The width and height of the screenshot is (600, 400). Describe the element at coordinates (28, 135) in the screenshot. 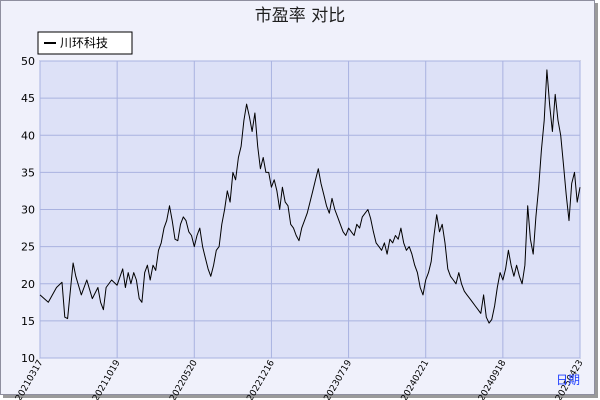

I see `y-tick-label: 40` at that location.